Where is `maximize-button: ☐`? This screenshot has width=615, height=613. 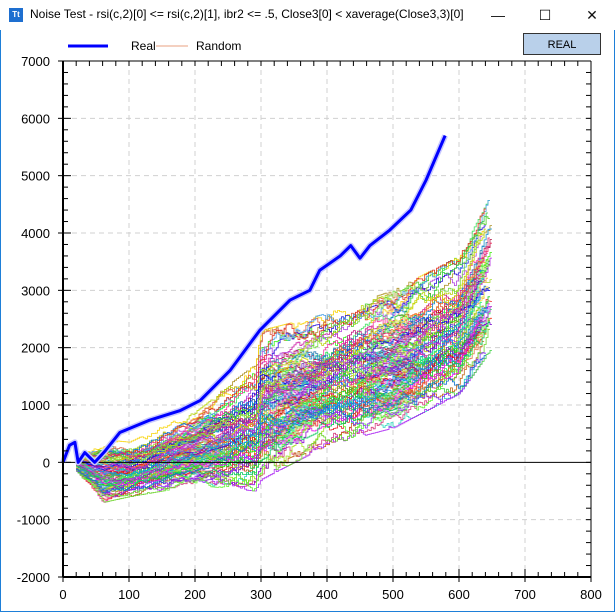
maximize-button: ☐ is located at coordinates (545, 15).